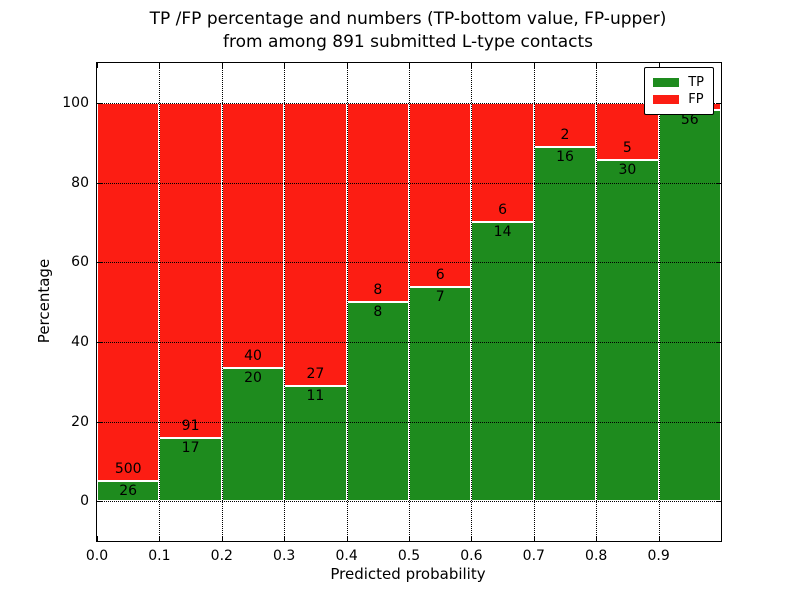 The image size is (800, 600). Describe the element at coordinates (666, 99) in the screenshot. I see `fp-legend-swatch` at that location.